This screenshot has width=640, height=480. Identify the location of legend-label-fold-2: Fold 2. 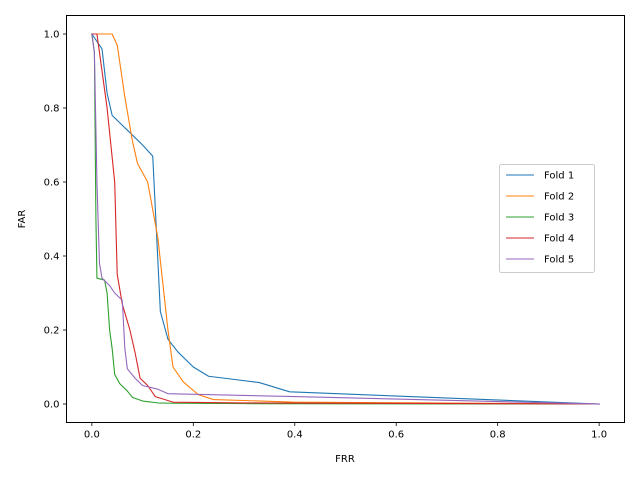
(559, 197).